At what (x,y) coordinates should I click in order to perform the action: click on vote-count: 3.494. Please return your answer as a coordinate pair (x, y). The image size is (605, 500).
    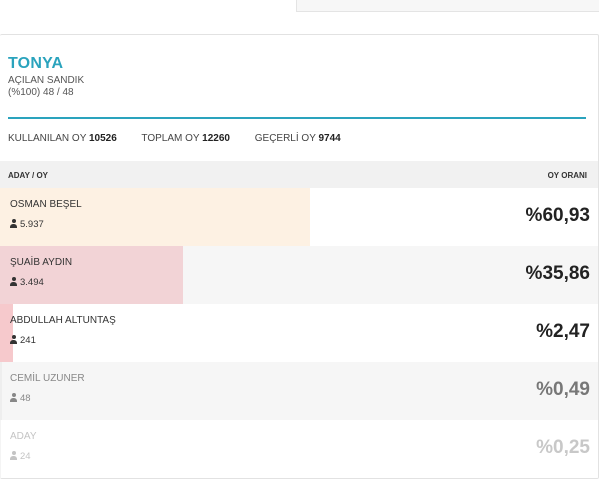
    Looking at the image, I should click on (32, 282).